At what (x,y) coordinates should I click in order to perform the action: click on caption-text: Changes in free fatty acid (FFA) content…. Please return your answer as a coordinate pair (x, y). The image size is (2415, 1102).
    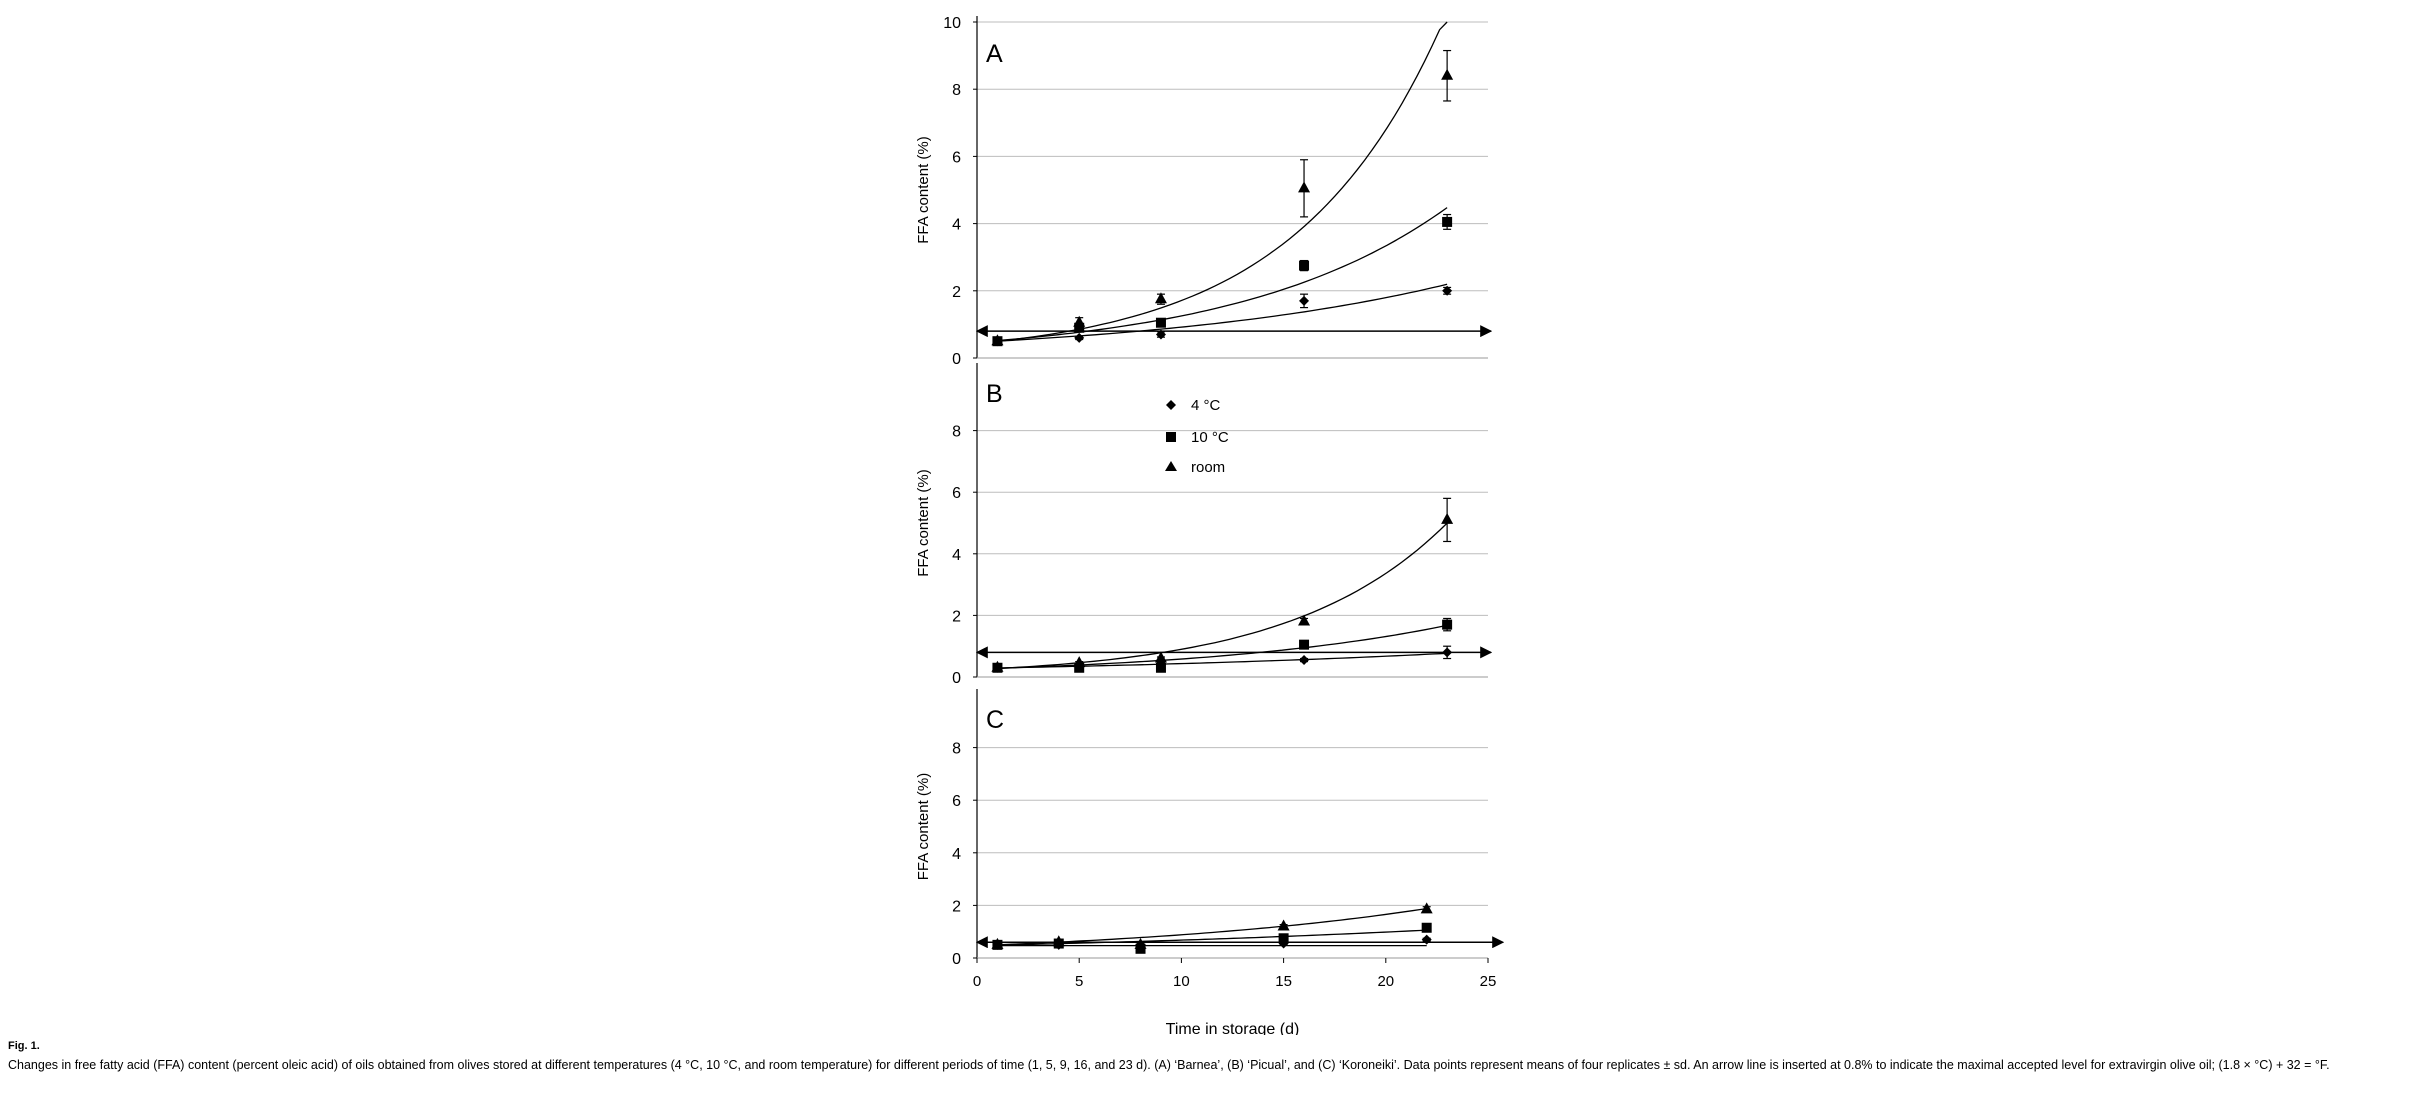
    Looking at the image, I should click on (1169, 1065).